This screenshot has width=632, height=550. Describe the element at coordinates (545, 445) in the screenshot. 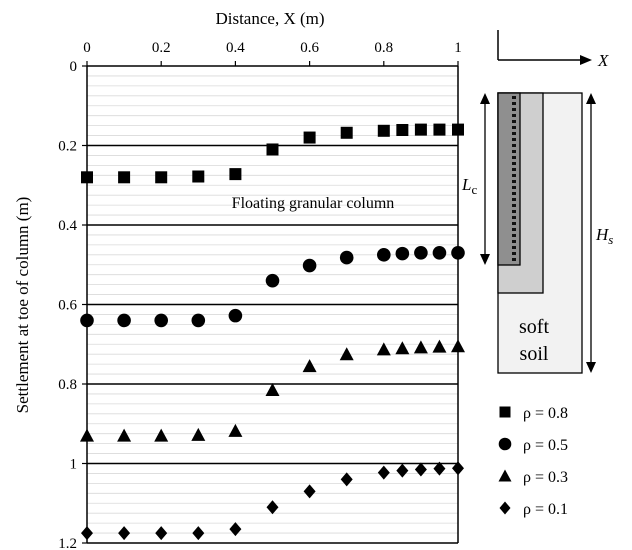

I see `legend-label: ρ = 0.5` at that location.